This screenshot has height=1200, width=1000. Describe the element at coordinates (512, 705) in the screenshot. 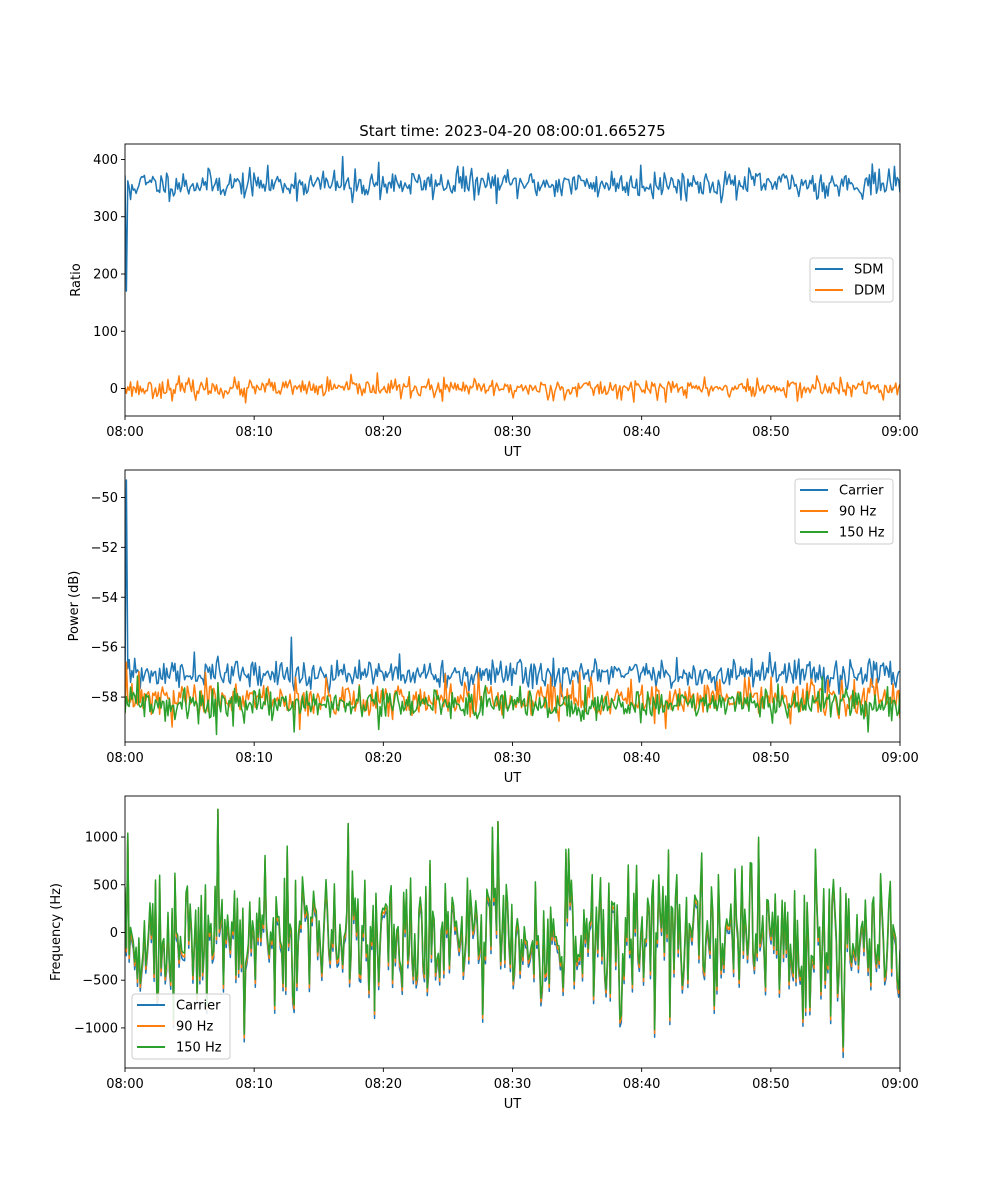

I see `series-line-150-hz` at that location.